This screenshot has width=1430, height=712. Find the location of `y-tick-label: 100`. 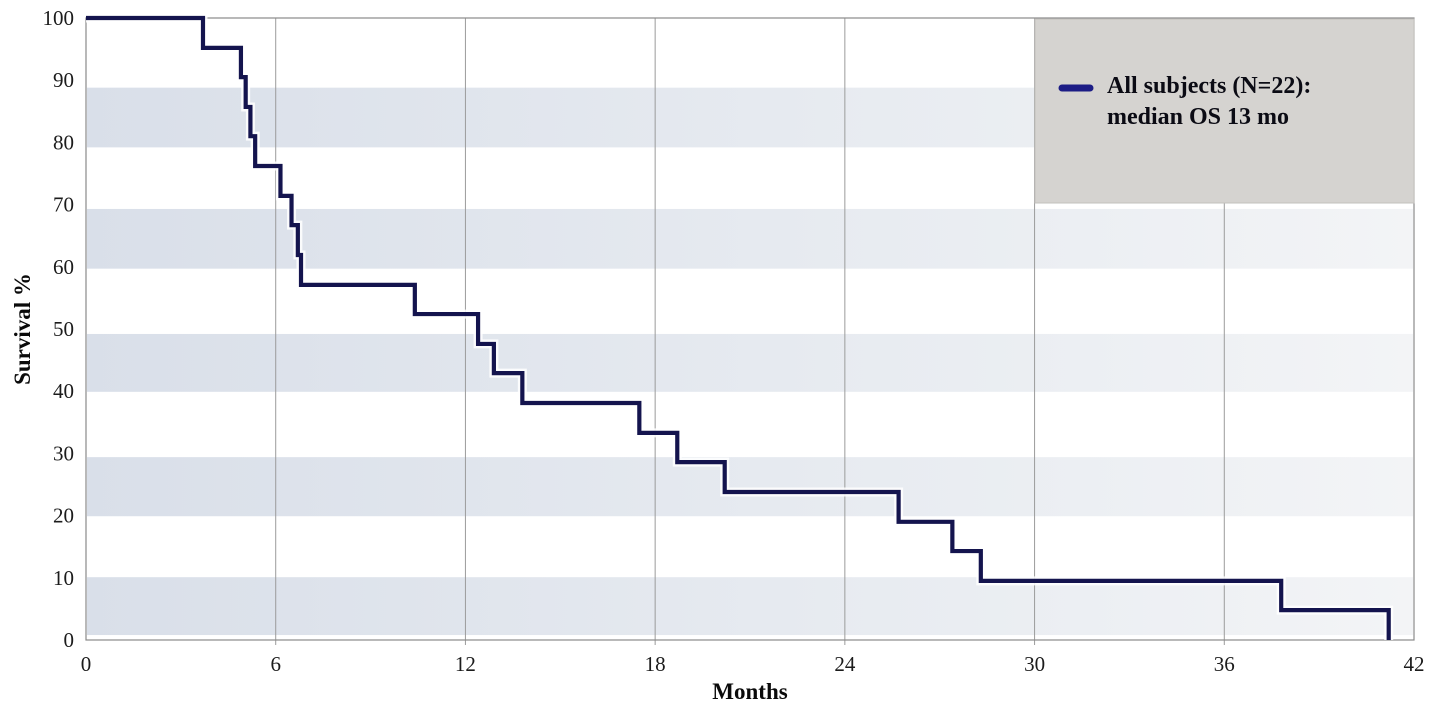

y-tick-label: 100 is located at coordinates (59, 18).